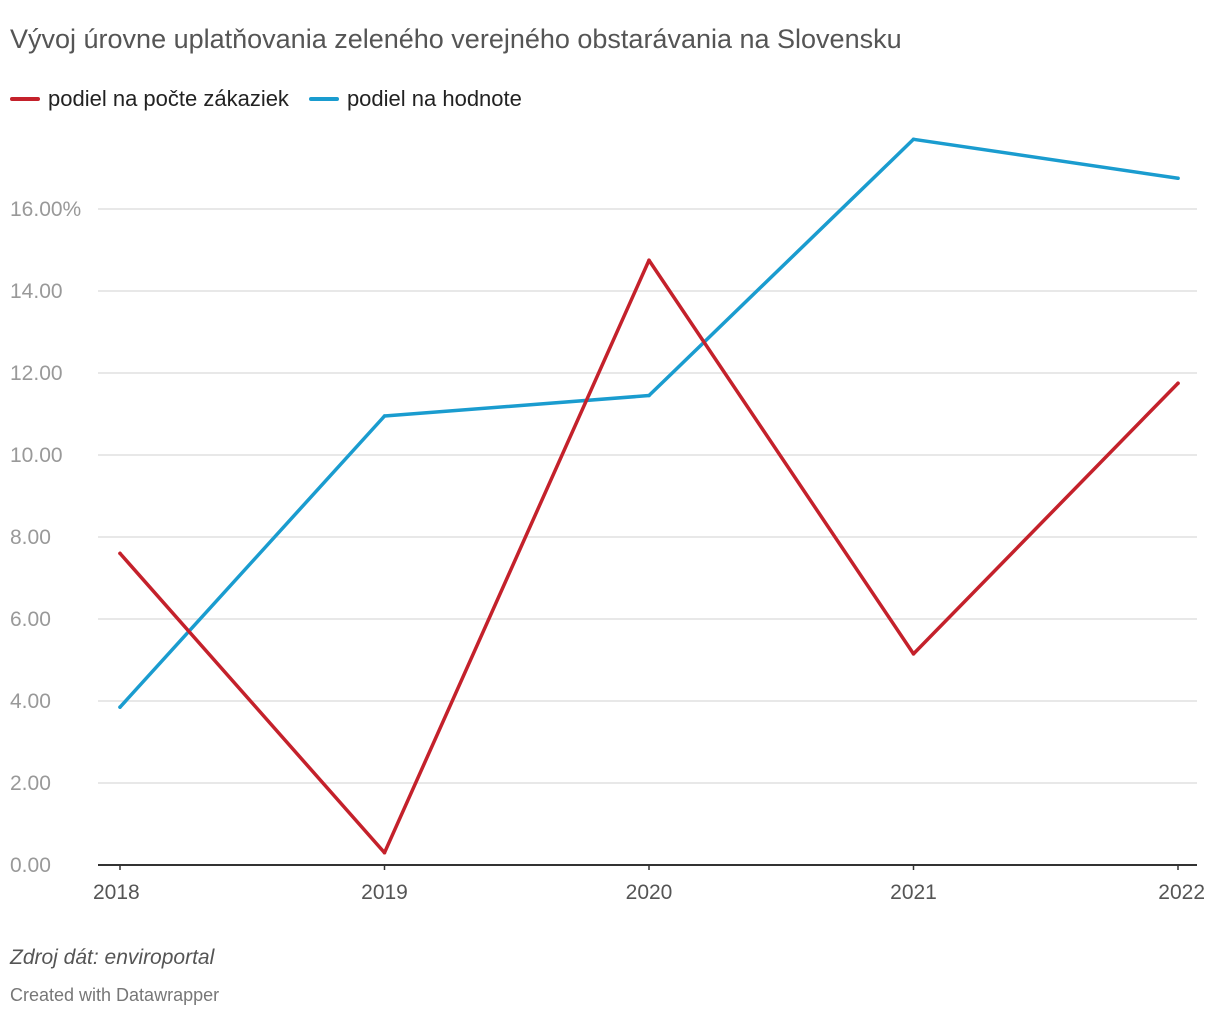 Image resolution: width=1220 pixels, height=1020 pixels. I want to click on x-tick-label: 2019, so click(384, 892).